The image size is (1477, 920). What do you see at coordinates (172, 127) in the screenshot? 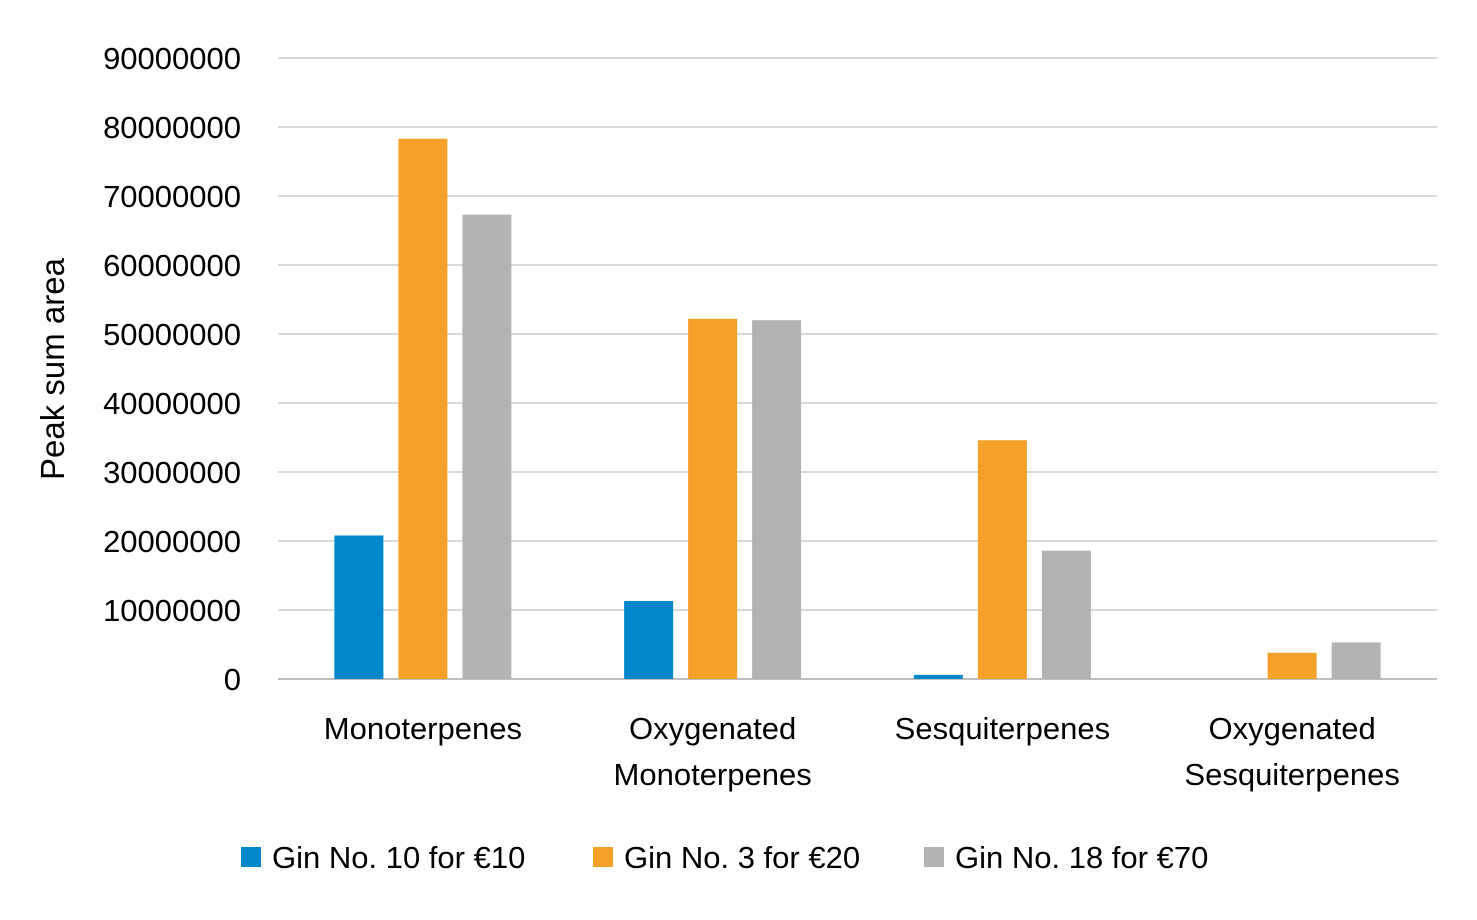
I see `y-tick-label: 80000000` at bounding box center [172, 127].